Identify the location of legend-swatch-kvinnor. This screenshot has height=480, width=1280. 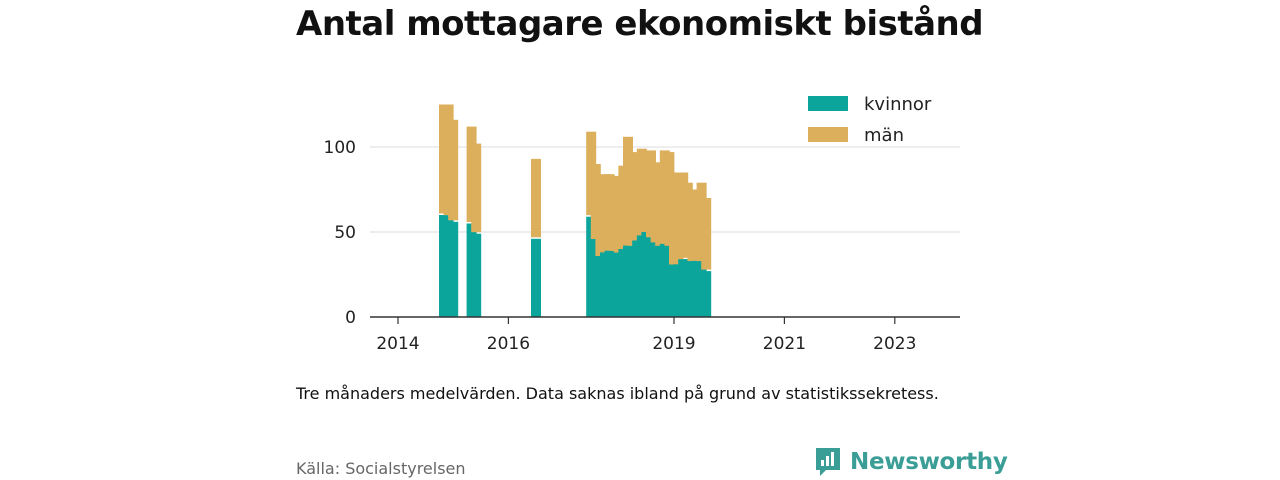
(828, 103).